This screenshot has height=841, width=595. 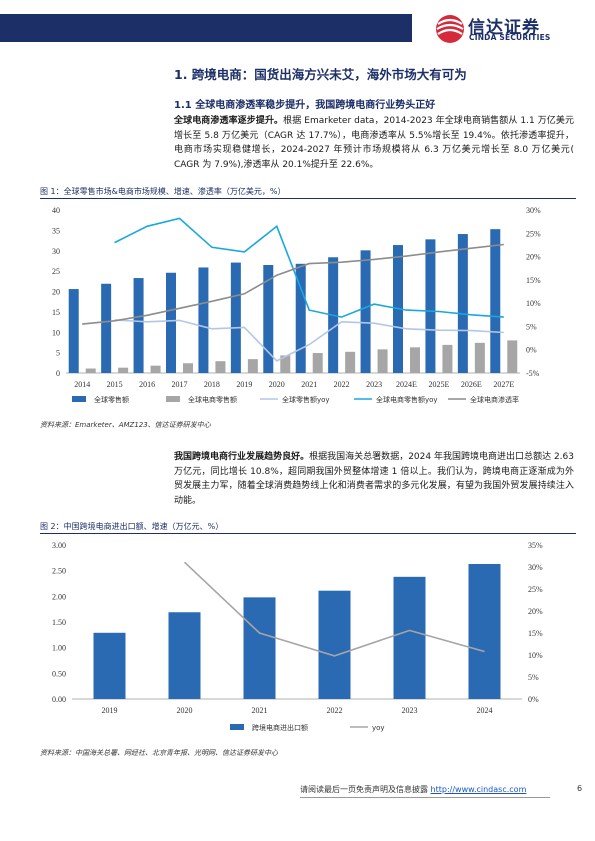 What do you see at coordinates (212, 399) in the screenshot?
I see `legend-label: 全球电商零售额` at bounding box center [212, 399].